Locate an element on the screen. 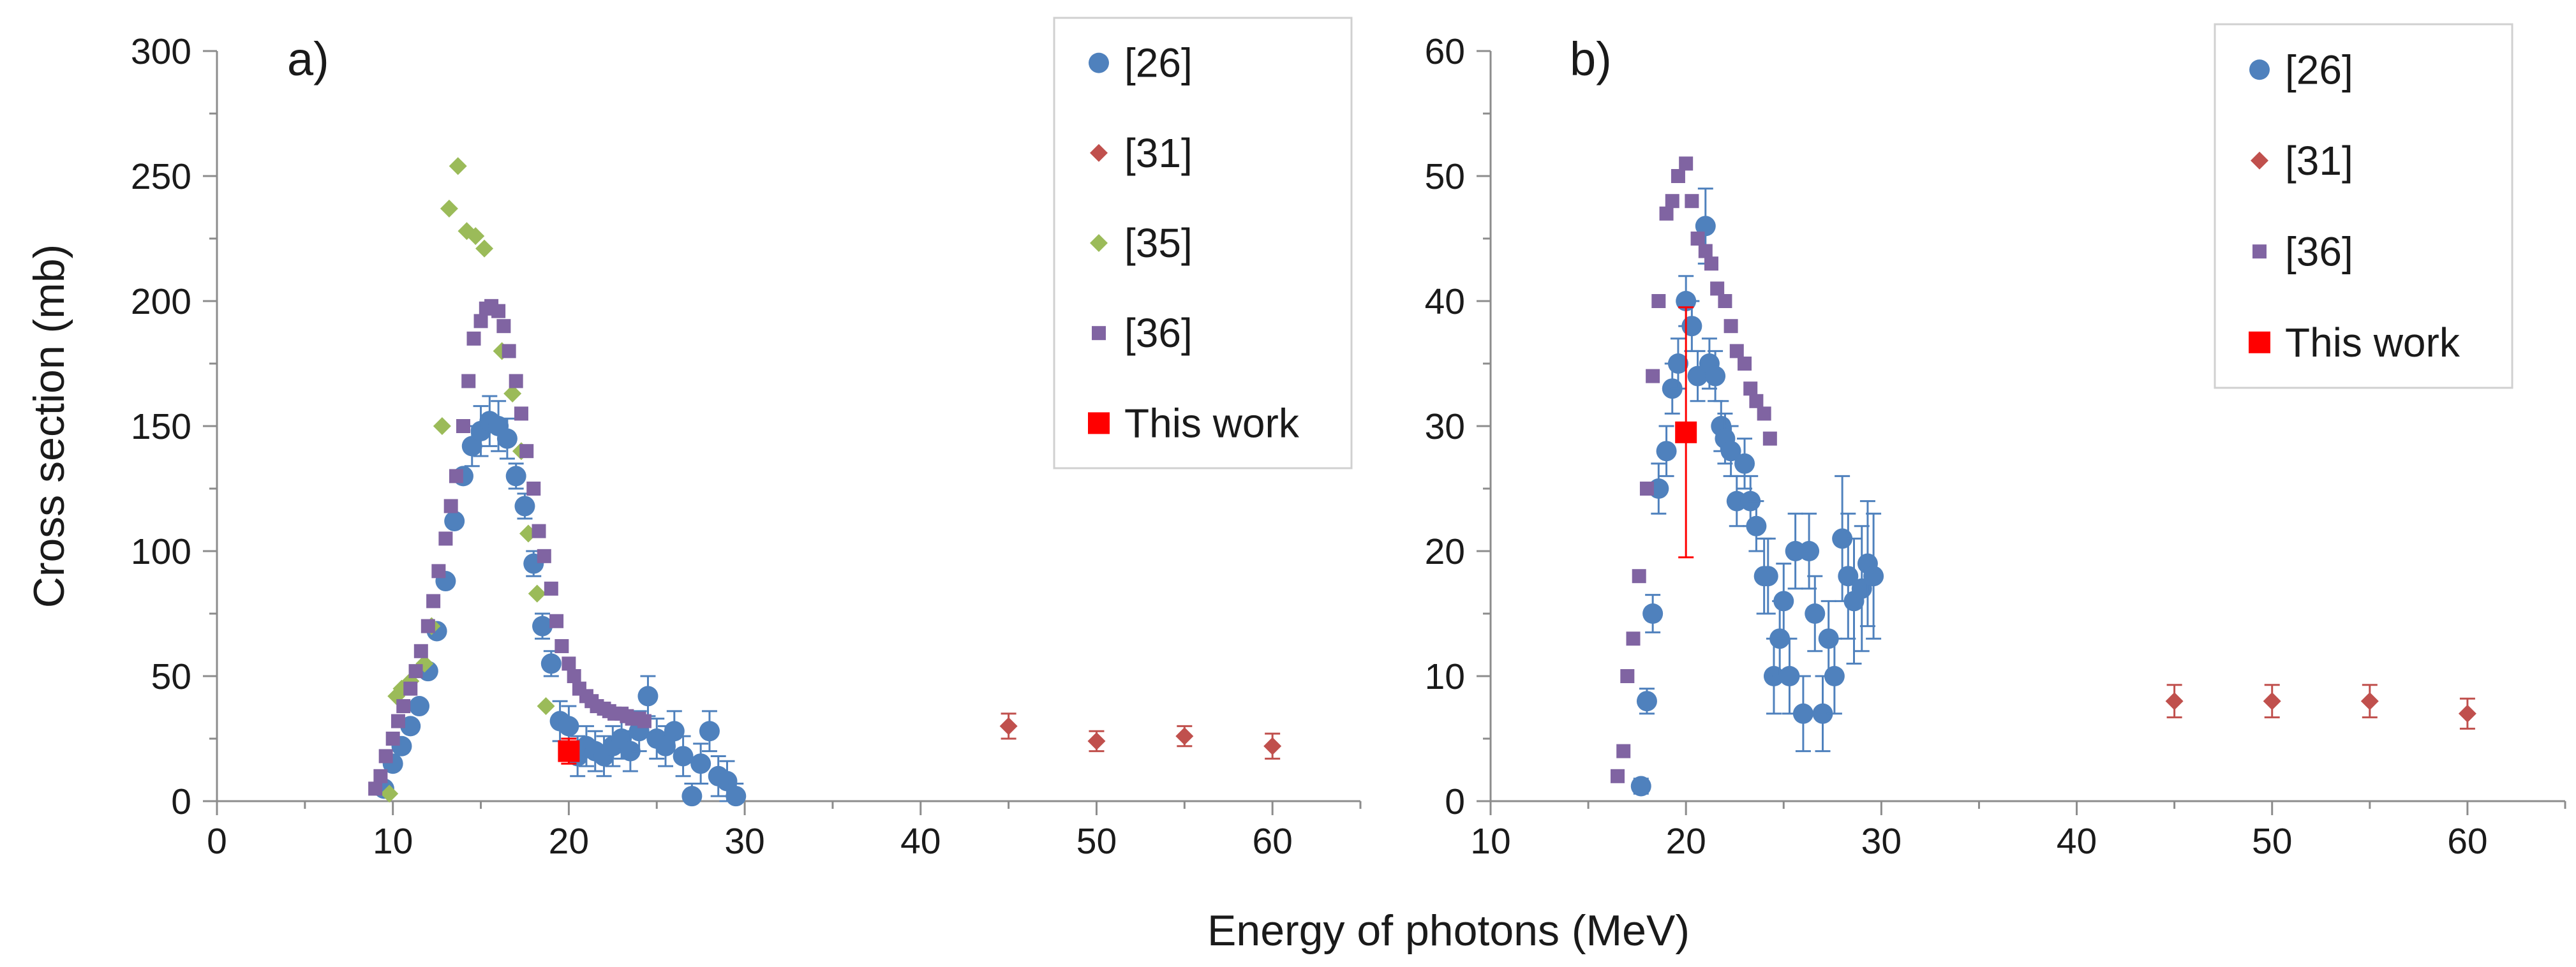 This screenshot has height=967, width=2576. x-tick-label: 10 is located at coordinates (1490, 842).